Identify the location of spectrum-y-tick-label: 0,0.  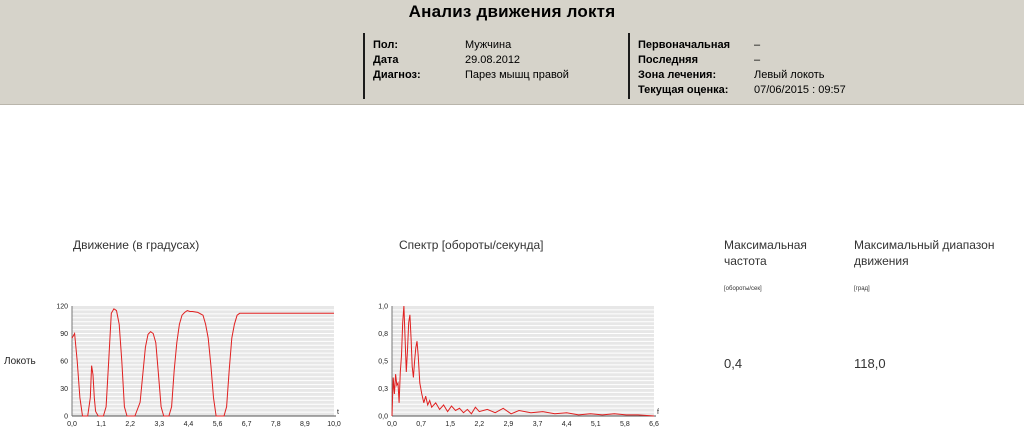
(383, 417).